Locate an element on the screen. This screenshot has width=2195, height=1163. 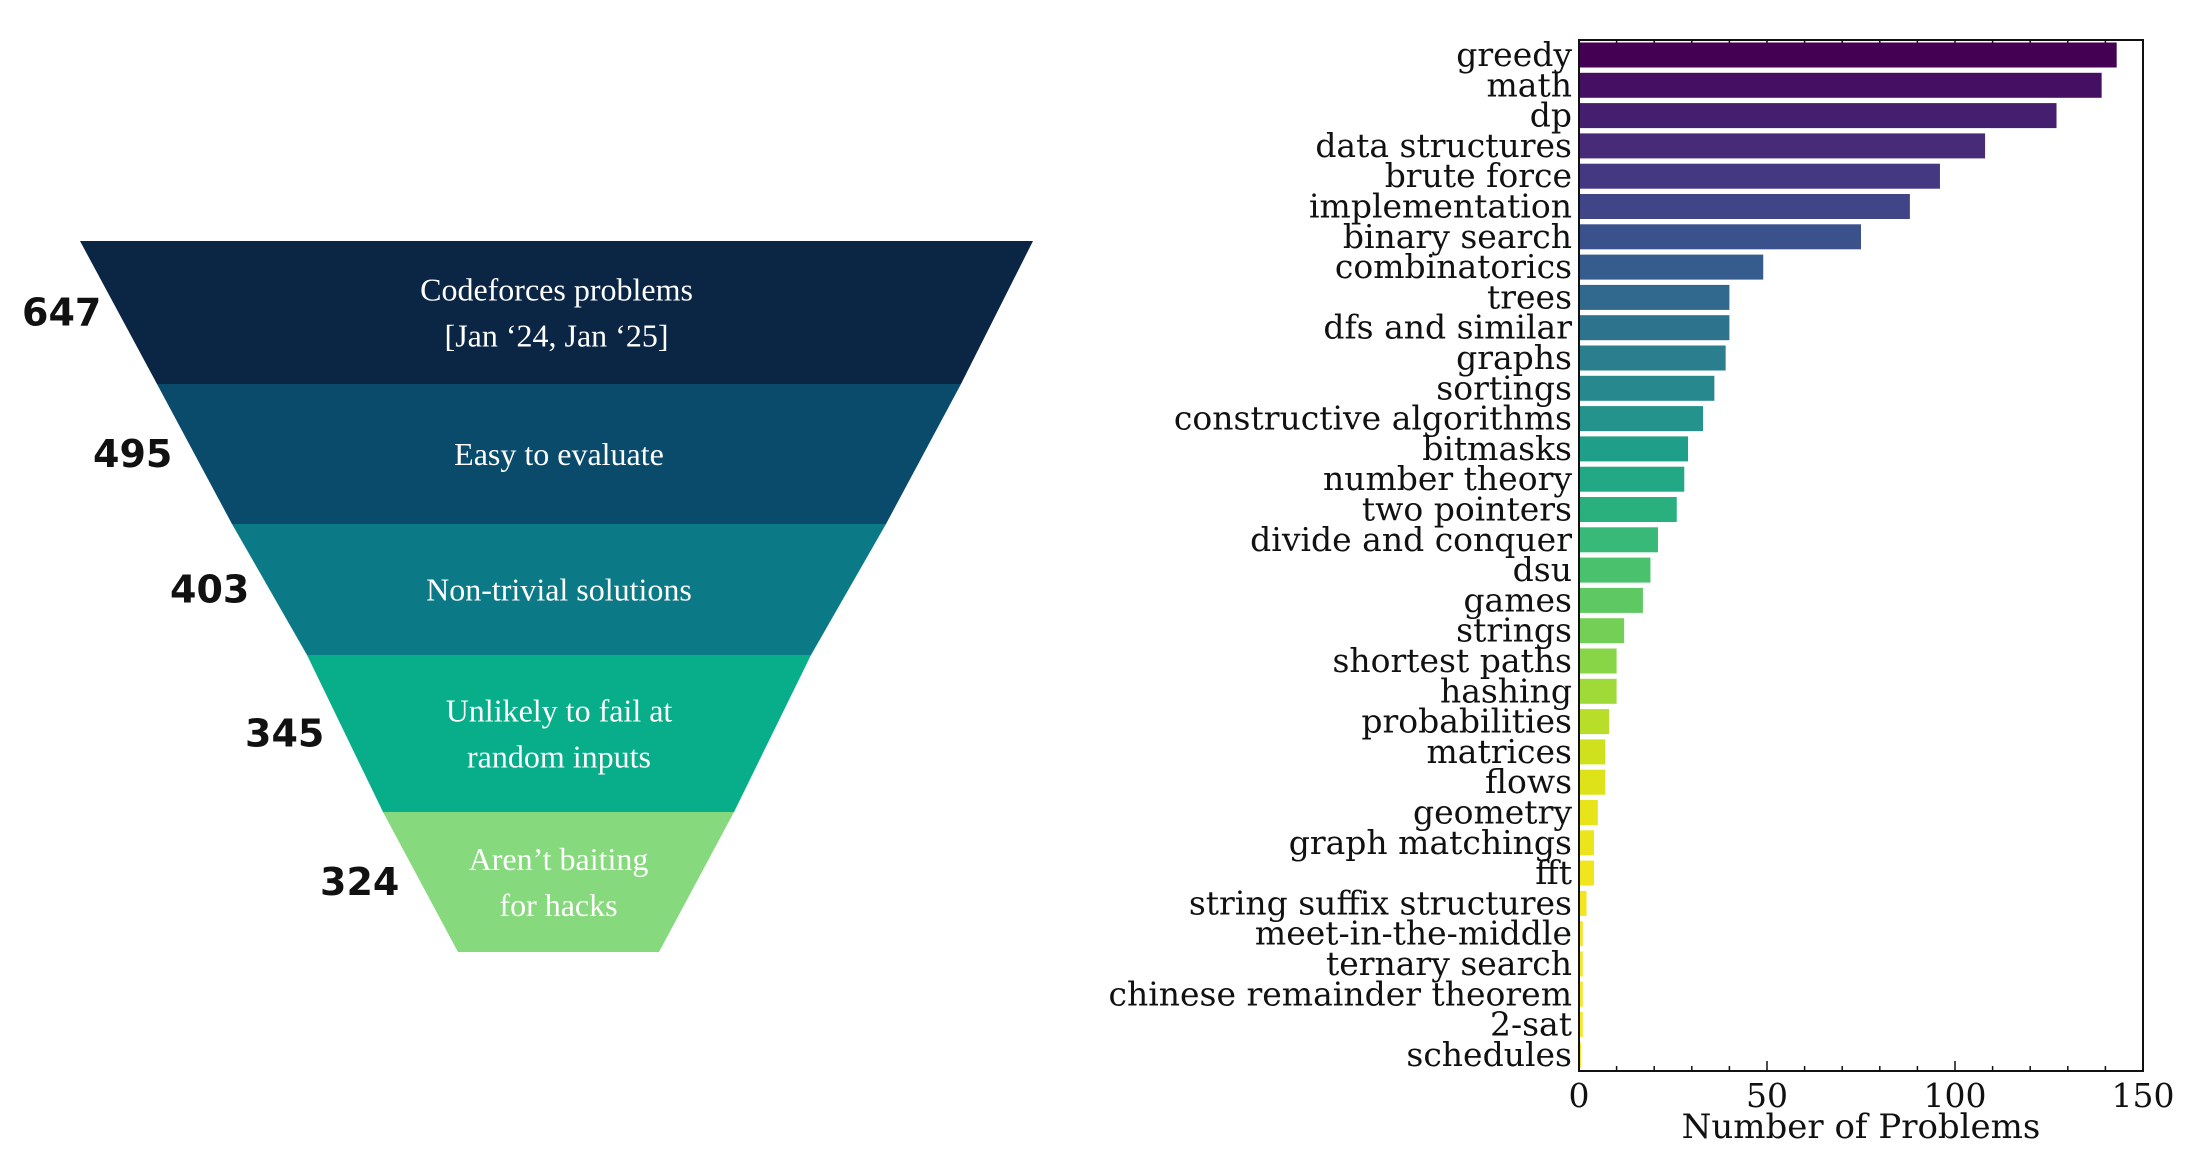
category-label: dfs and similar is located at coordinates (1447, 327).